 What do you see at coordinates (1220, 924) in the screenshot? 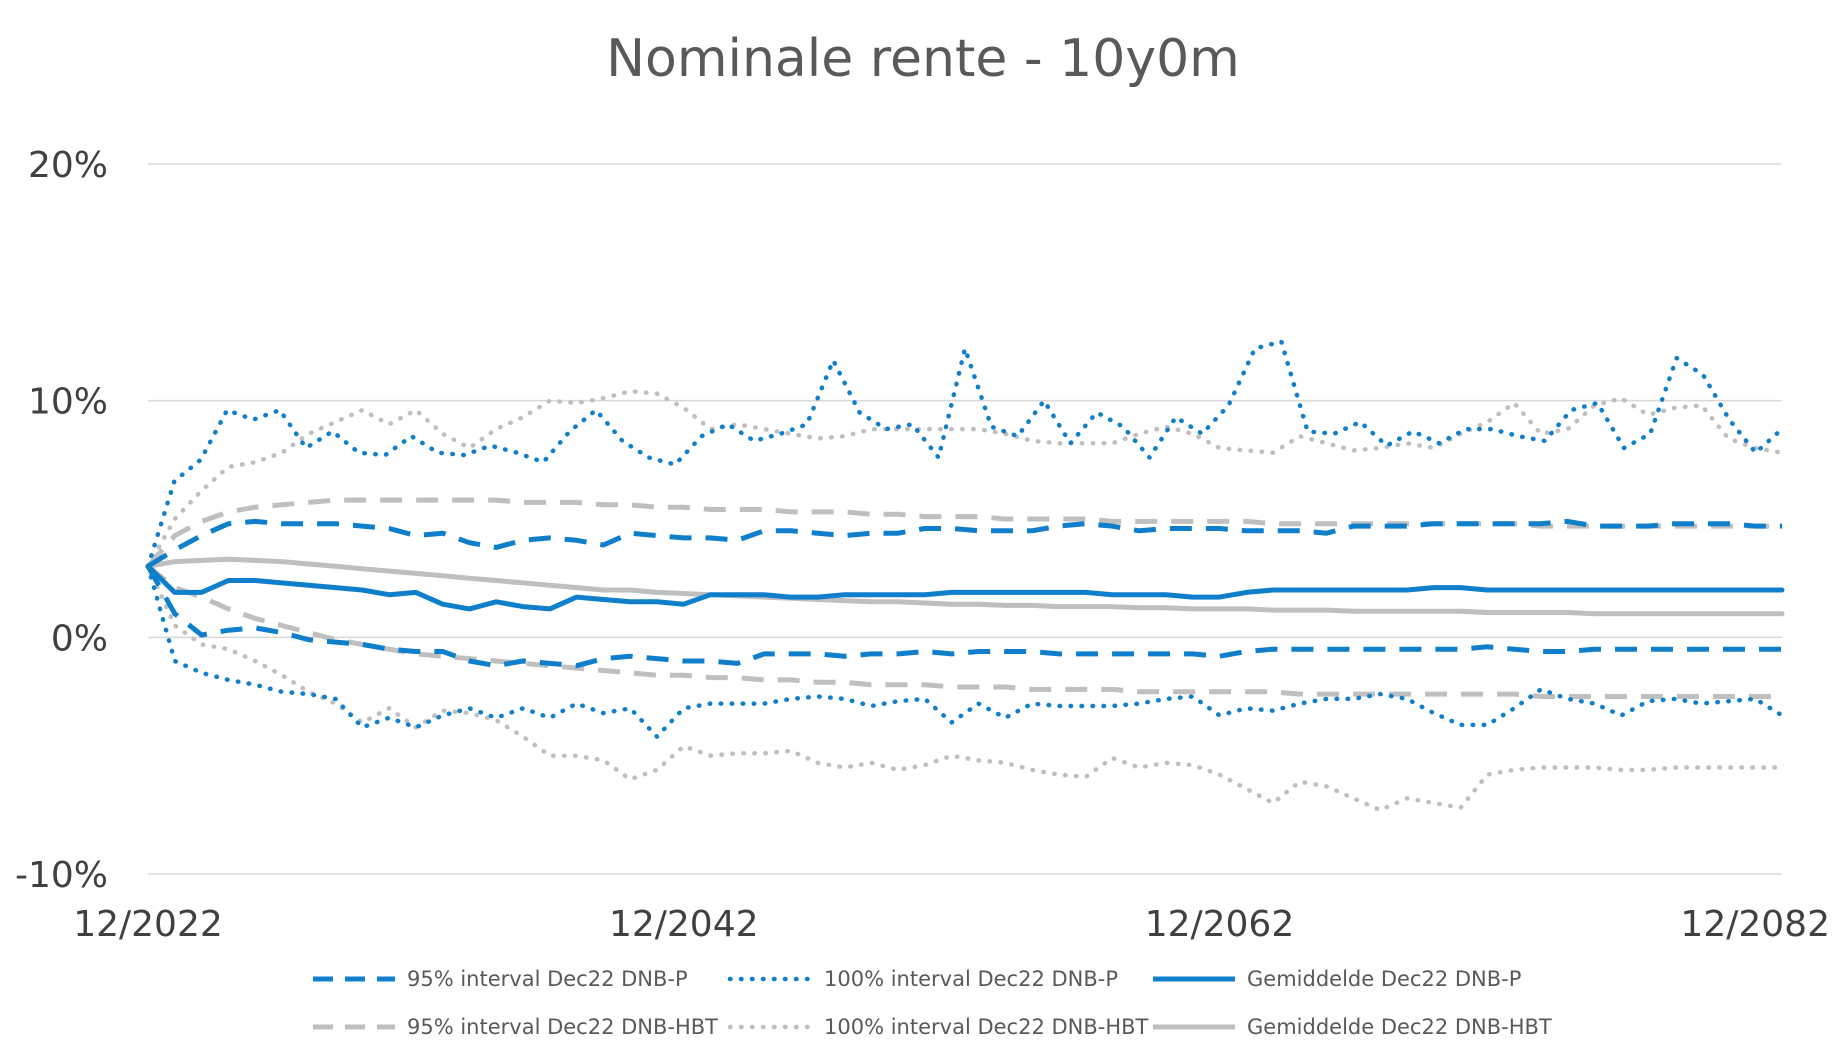
I see `x-tick-label: 12/2062` at bounding box center [1220, 924].